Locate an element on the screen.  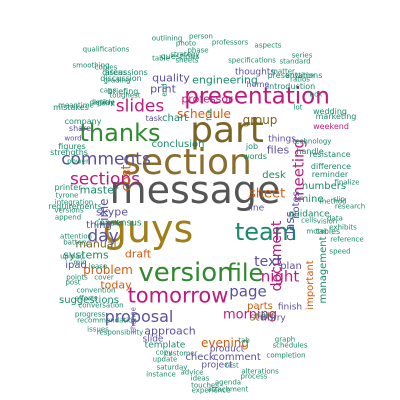
word-tables: tables is located at coordinates (328, 231).